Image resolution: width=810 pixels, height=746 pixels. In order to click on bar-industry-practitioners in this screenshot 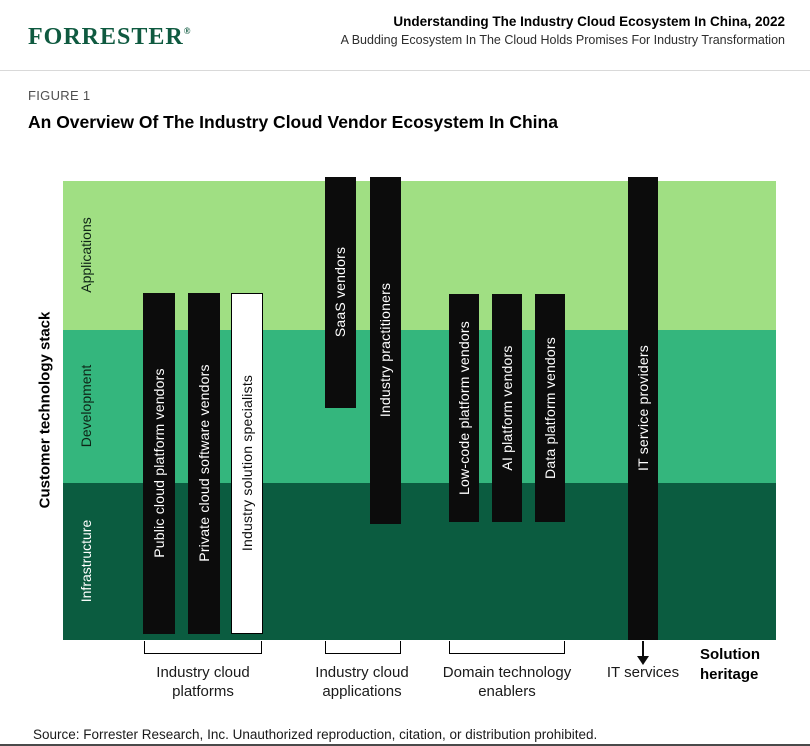, I will do `click(385, 350)`.